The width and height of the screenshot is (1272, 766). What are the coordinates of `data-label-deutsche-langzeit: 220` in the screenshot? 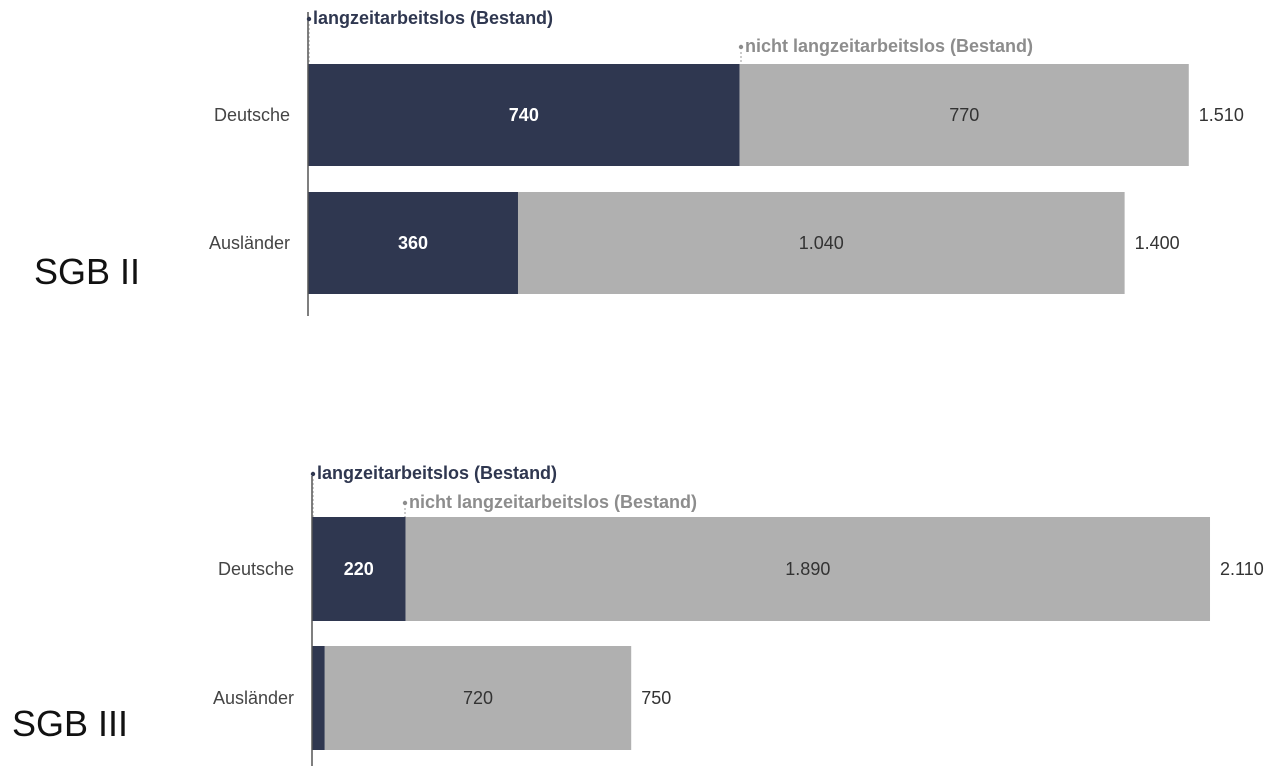 It's located at (359, 569).